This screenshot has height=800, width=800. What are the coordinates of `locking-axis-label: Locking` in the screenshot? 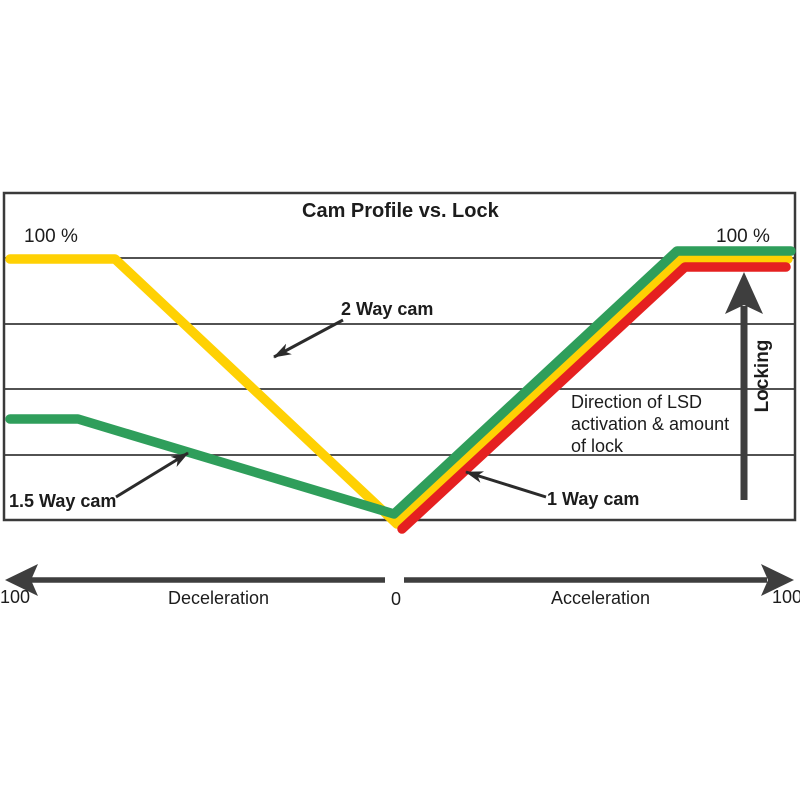 It's located at (762, 376).